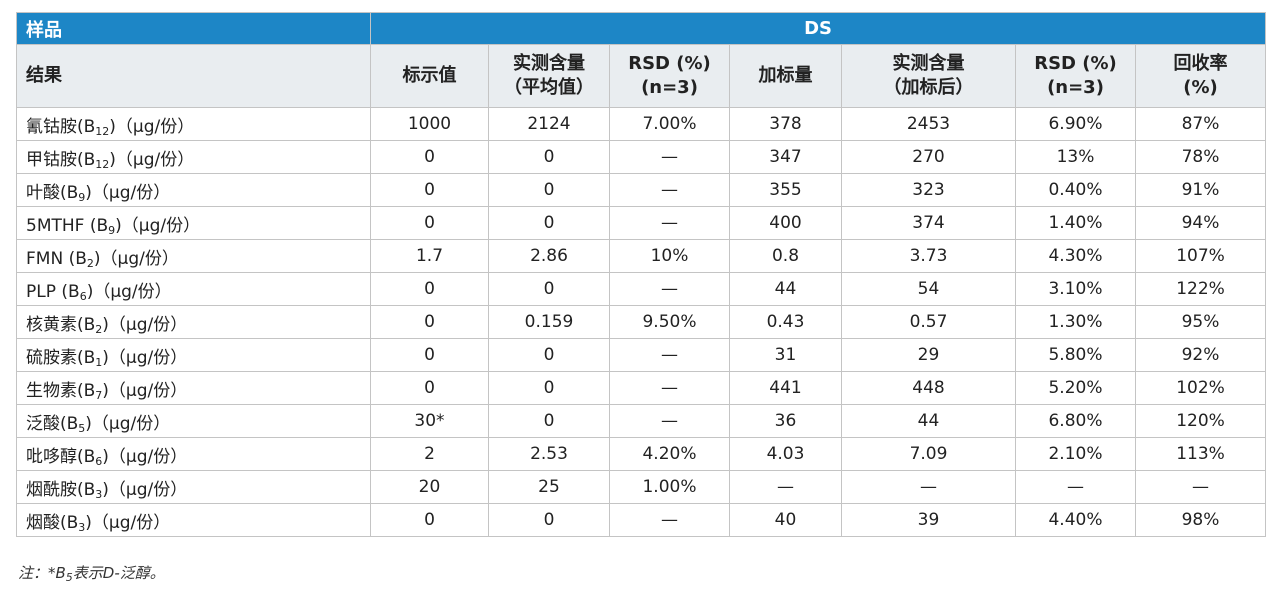  I want to click on table-cell: 5.80%, so click(1075, 355).